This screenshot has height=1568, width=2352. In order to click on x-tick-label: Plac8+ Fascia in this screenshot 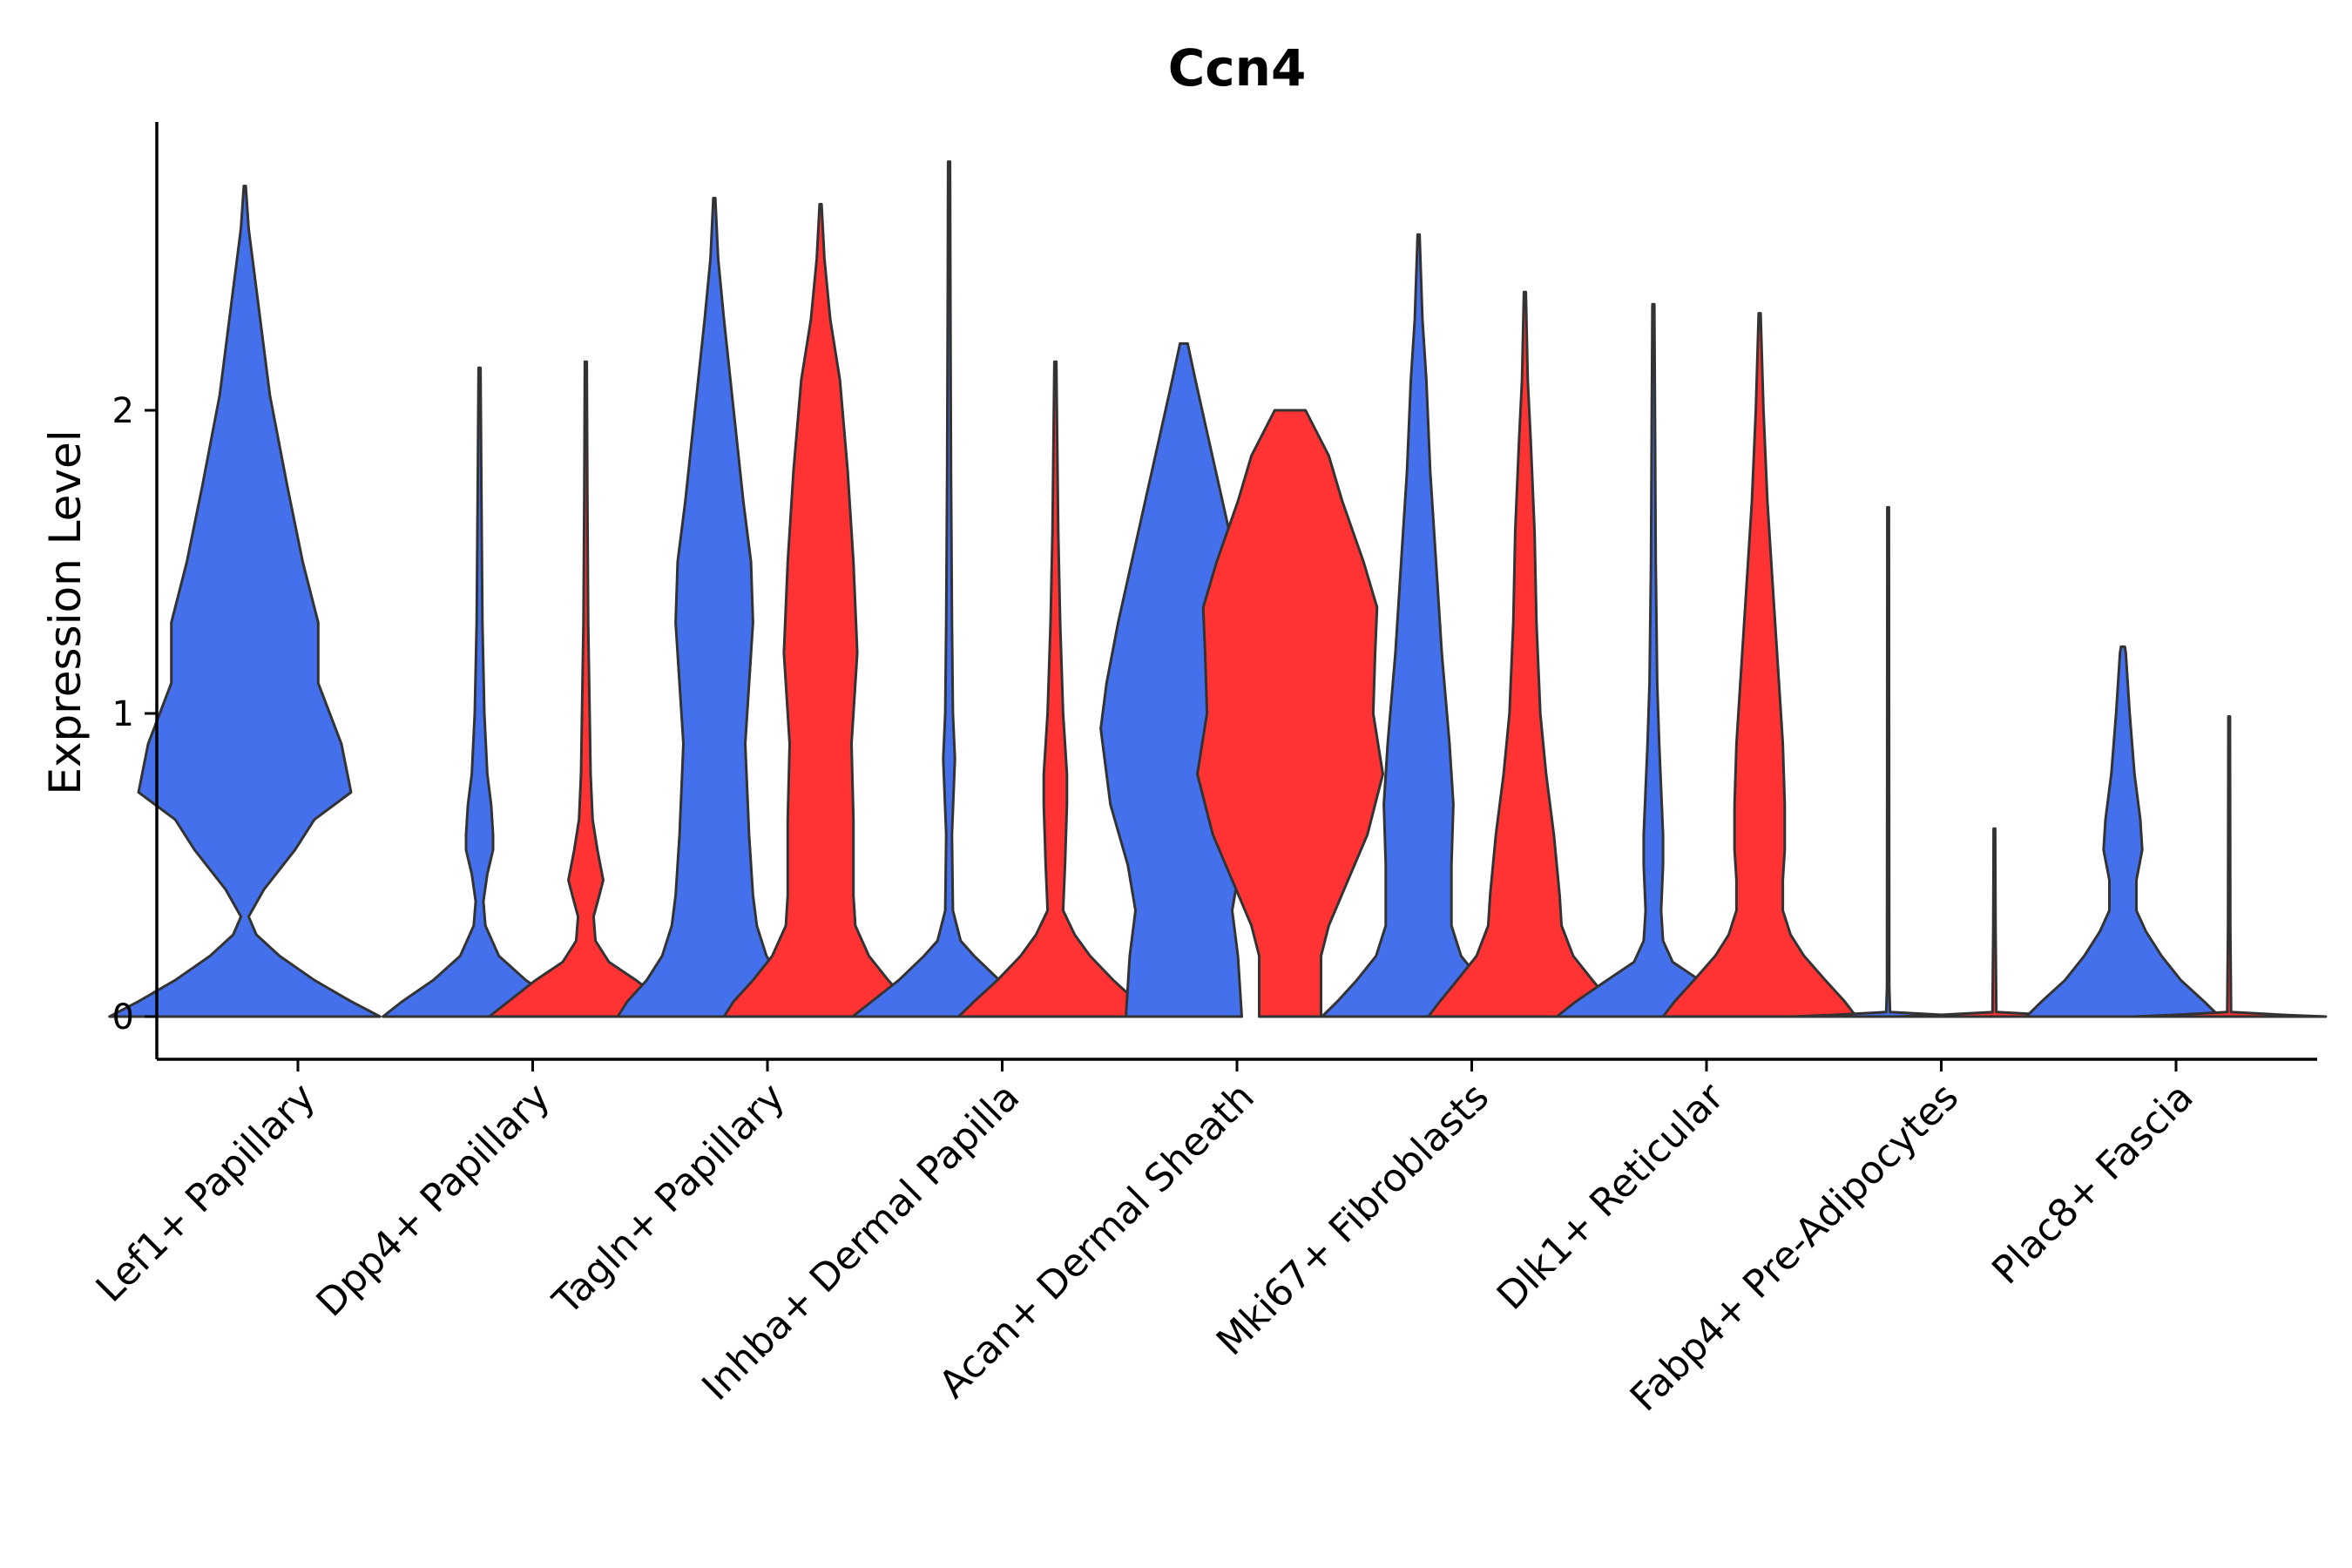, I will do `click(2093, 1184)`.